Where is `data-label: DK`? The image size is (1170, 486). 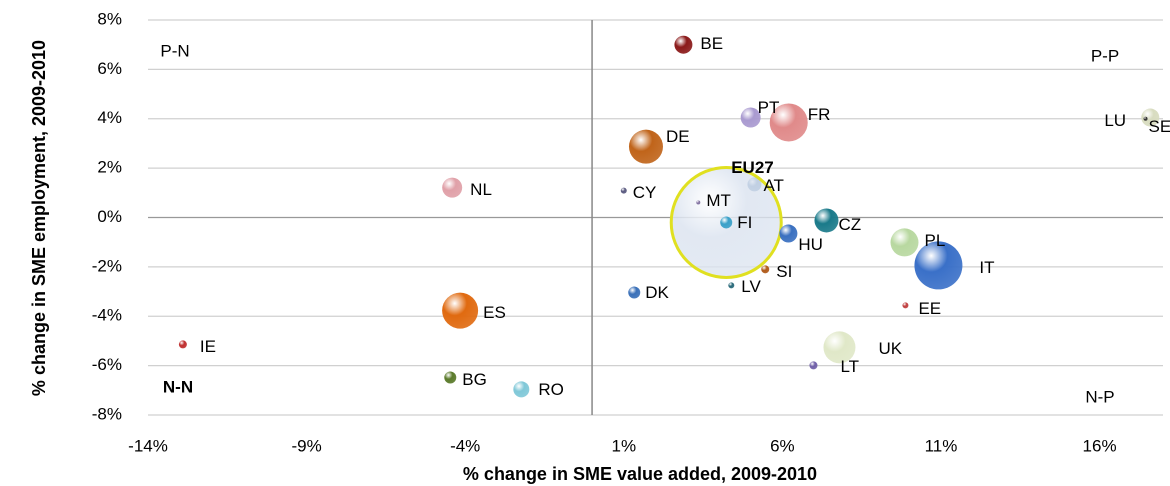
data-label: DK is located at coordinates (657, 292).